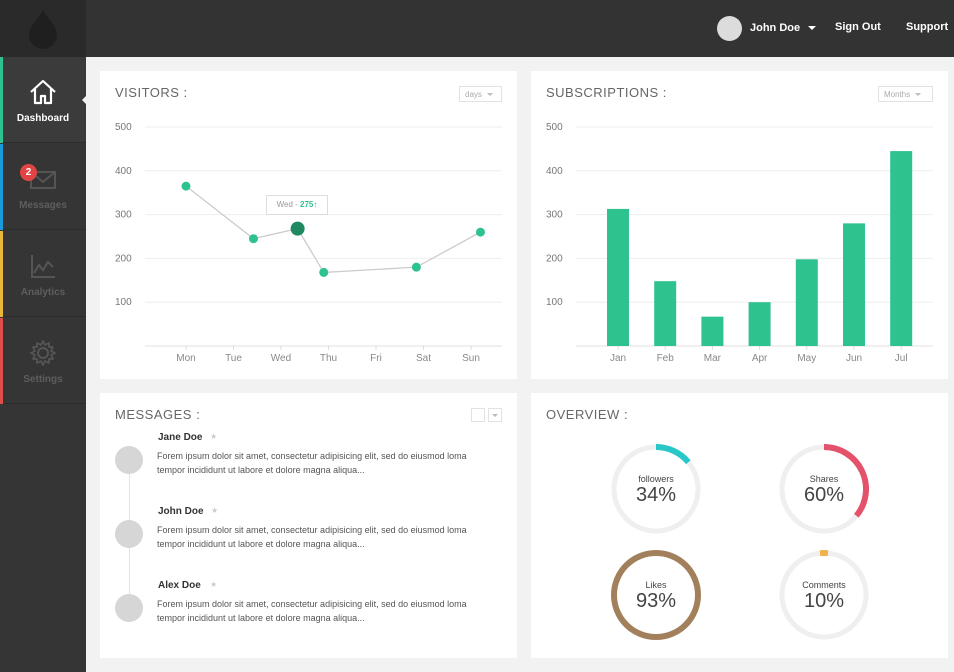 The width and height of the screenshot is (954, 672). What do you see at coordinates (297, 205) in the screenshot?
I see `chart-tooltip: Wed - 275↑` at bounding box center [297, 205].